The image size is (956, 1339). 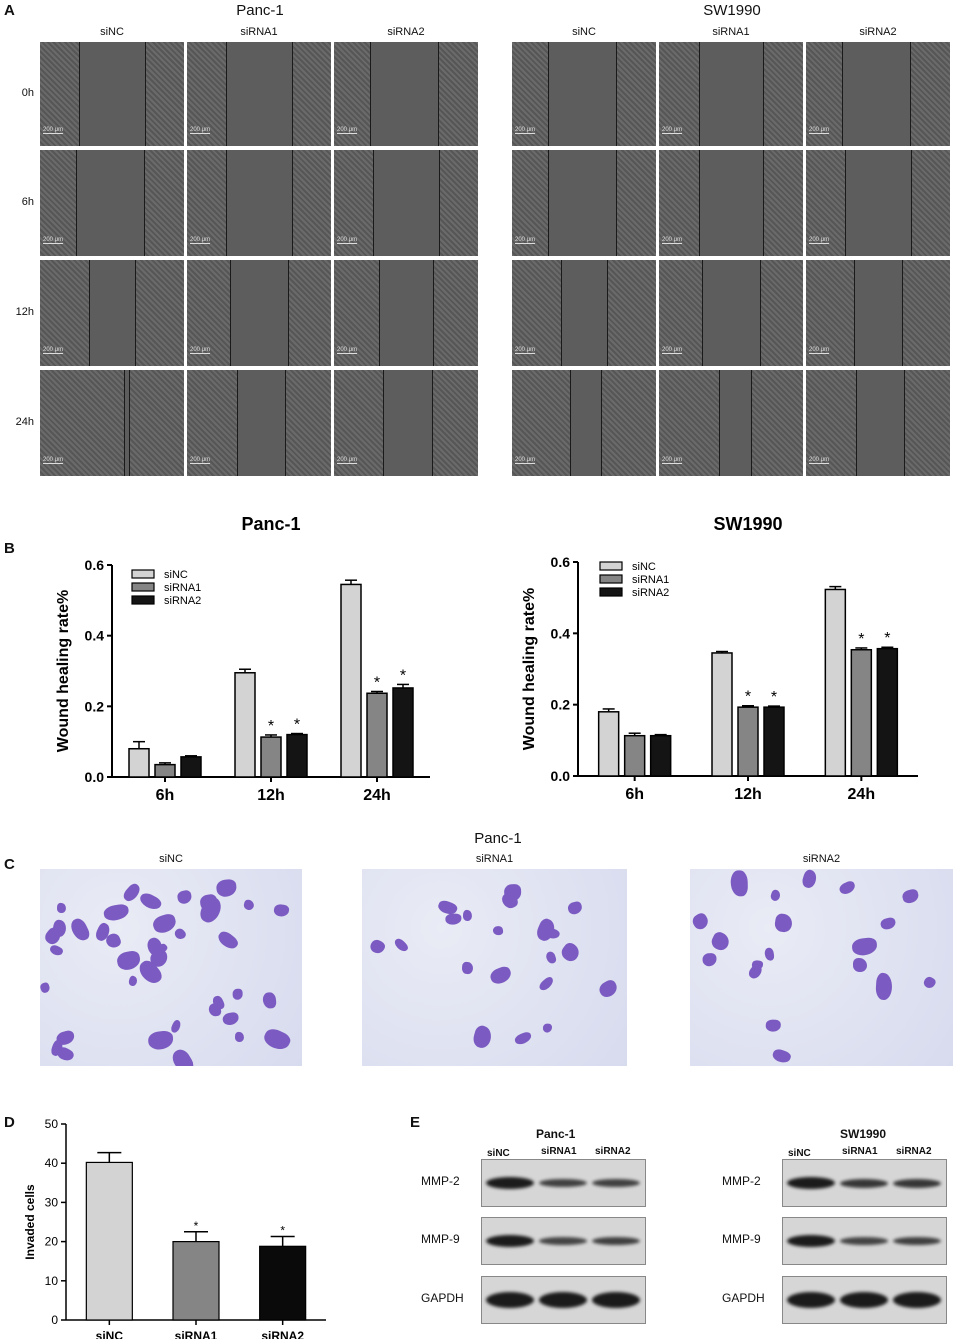 What do you see at coordinates (440, 1239) in the screenshot?
I see `protein-label: MMP-9` at bounding box center [440, 1239].